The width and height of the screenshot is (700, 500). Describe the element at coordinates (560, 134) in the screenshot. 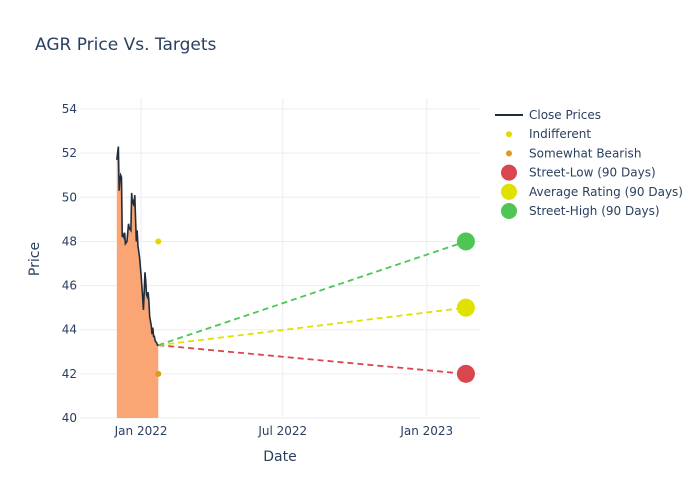

I see `legend-label: Indifferent` at that location.